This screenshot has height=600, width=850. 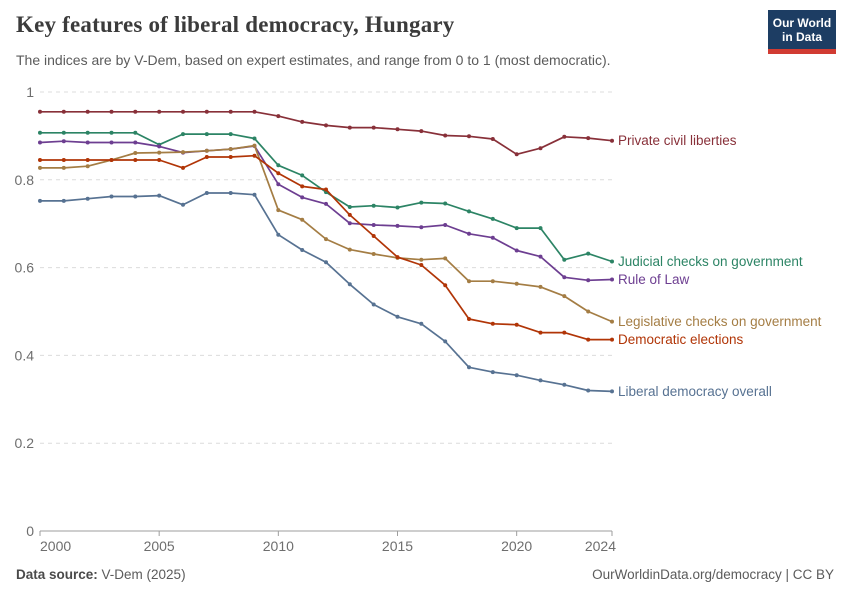 I want to click on owid-logo: Our World in Data, so click(x=802, y=29).